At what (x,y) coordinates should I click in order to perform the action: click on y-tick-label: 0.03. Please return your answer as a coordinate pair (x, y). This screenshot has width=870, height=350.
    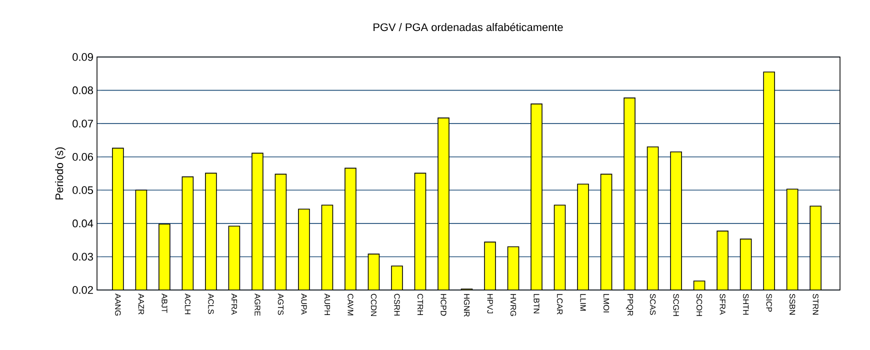
    Looking at the image, I should click on (82, 256).